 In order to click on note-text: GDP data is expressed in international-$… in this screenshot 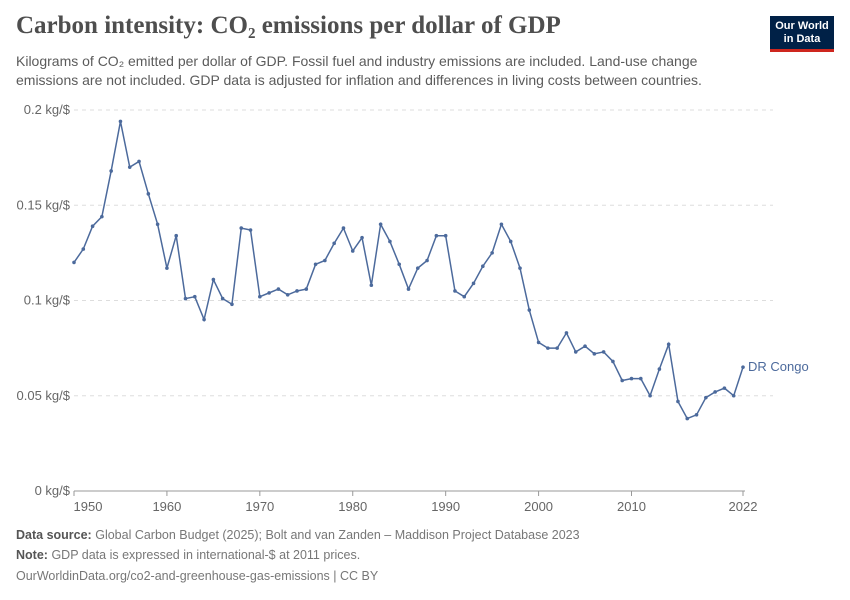, I will do `click(206, 555)`.